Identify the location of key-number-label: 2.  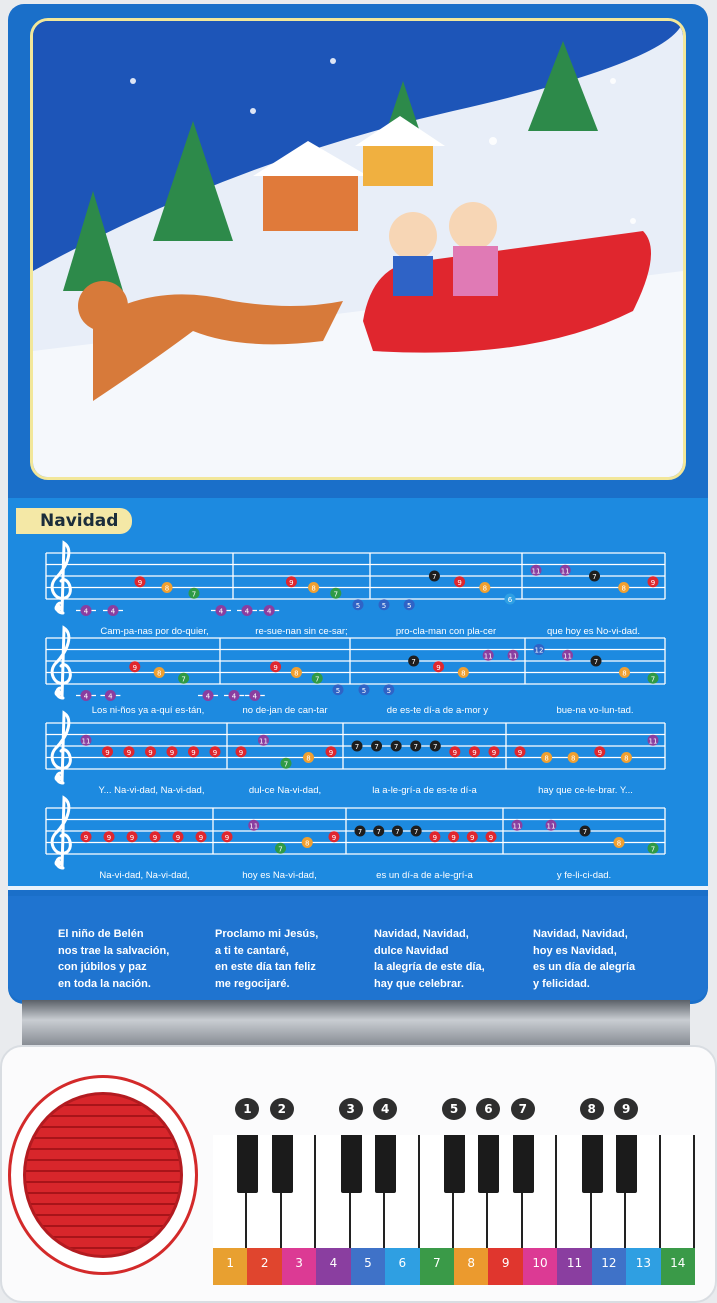
(264, 1266).